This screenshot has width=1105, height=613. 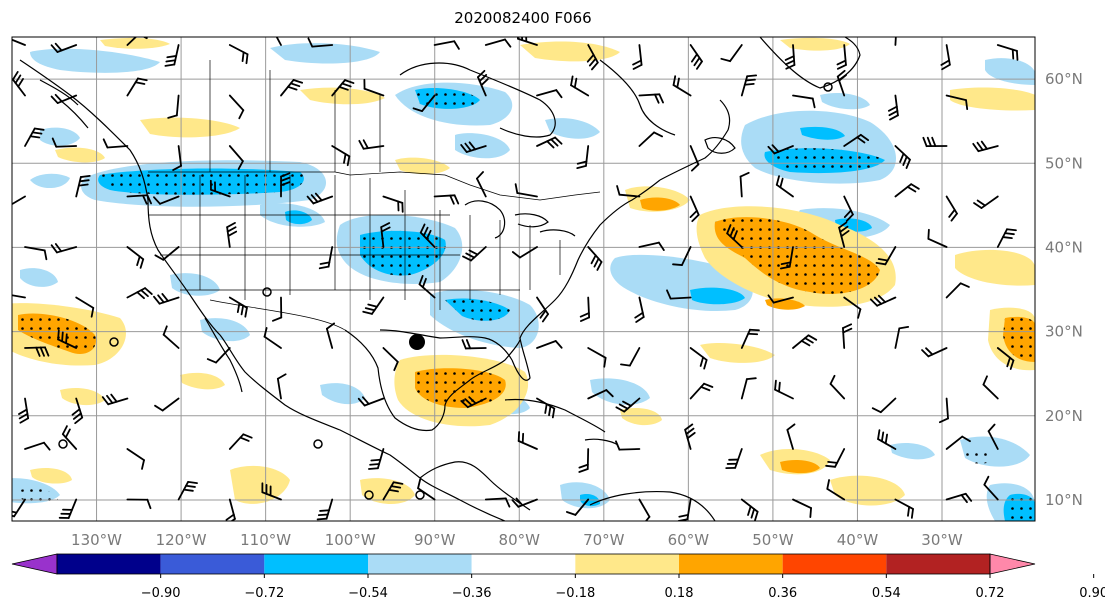 I want to click on map-title: 2020082400 F066, so click(x=523, y=18).